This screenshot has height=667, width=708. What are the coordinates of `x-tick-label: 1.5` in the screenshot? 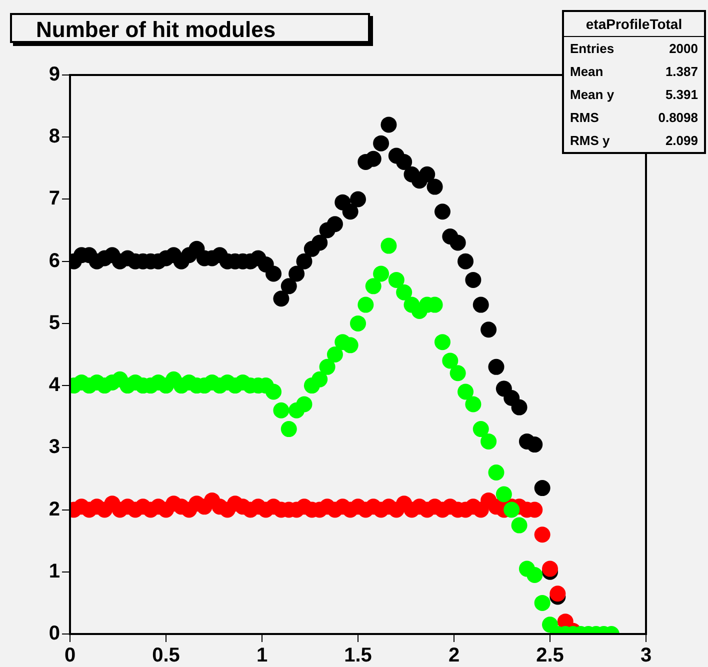 It's located at (358, 655).